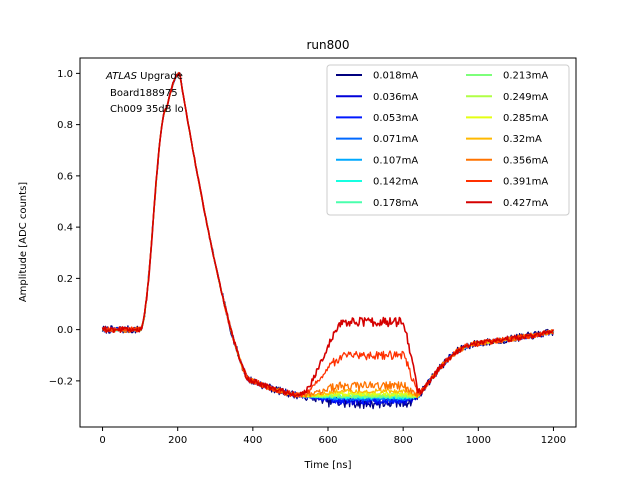  I want to click on y-tick-label: −0.2, so click(61, 381).